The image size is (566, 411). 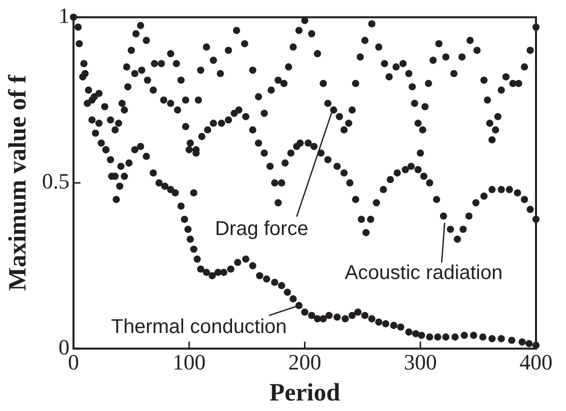 What do you see at coordinates (189, 362) in the screenshot?
I see `x-tick-label: 100` at bounding box center [189, 362].